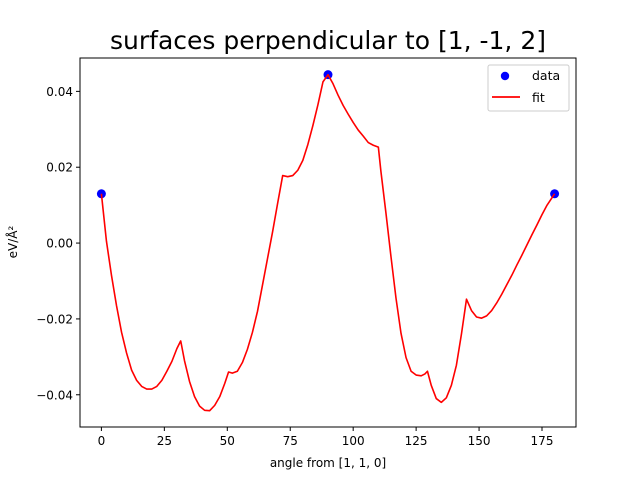  Describe the element at coordinates (326, 437) in the screenshot. I see `x-axis: 0 25 50 75 100 125 150 175` at that location.